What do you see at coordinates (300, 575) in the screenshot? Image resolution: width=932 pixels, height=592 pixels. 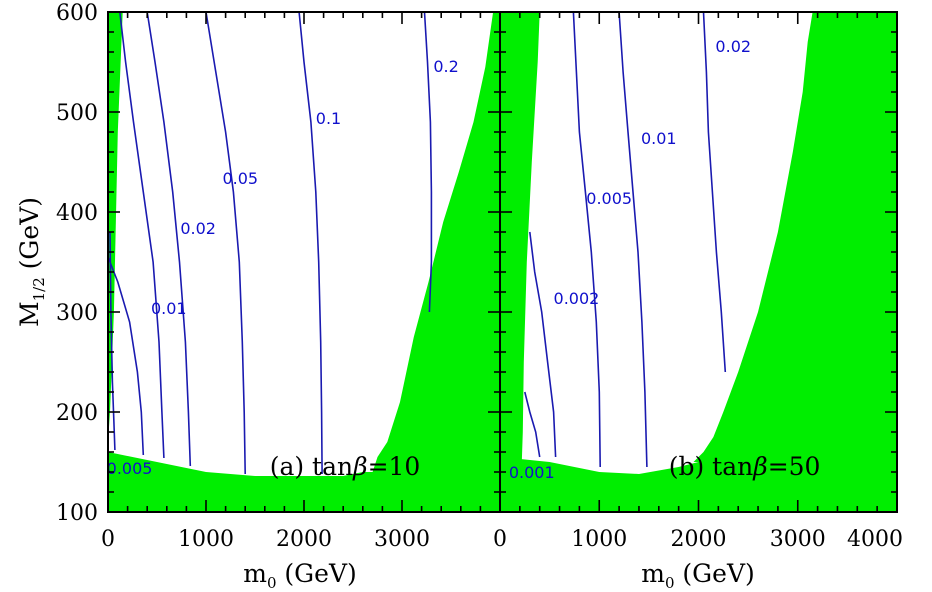 I see `x-axis-title-a: m0 (GeV)` at bounding box center [300, 575].